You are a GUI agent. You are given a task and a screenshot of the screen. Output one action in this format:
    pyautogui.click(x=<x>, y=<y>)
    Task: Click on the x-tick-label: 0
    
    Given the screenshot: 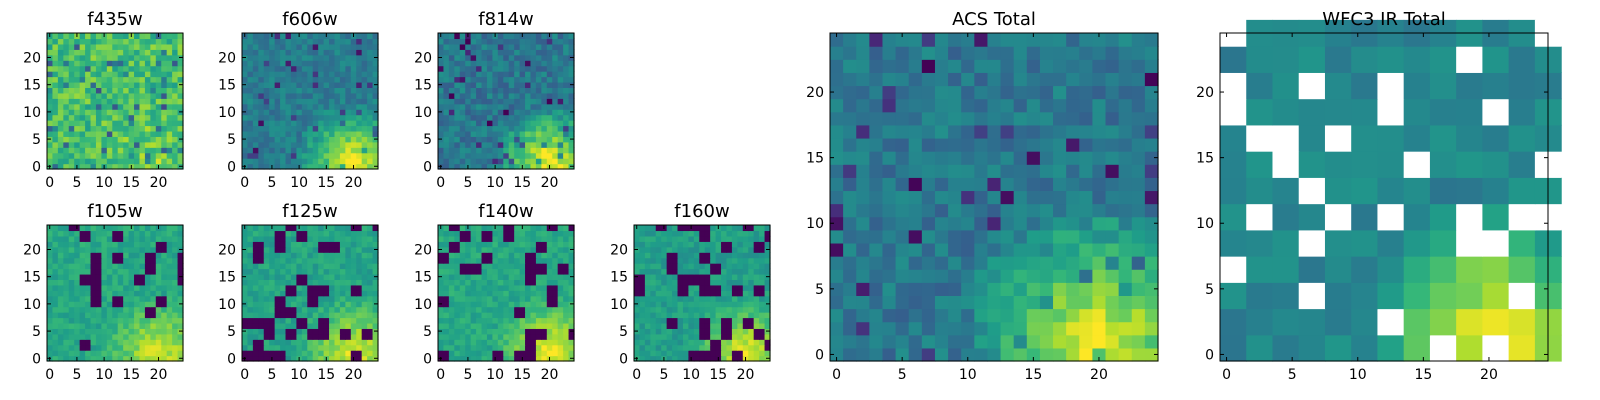 What is the action you would take?
    pyautogui.click(x=244, y=183)
    